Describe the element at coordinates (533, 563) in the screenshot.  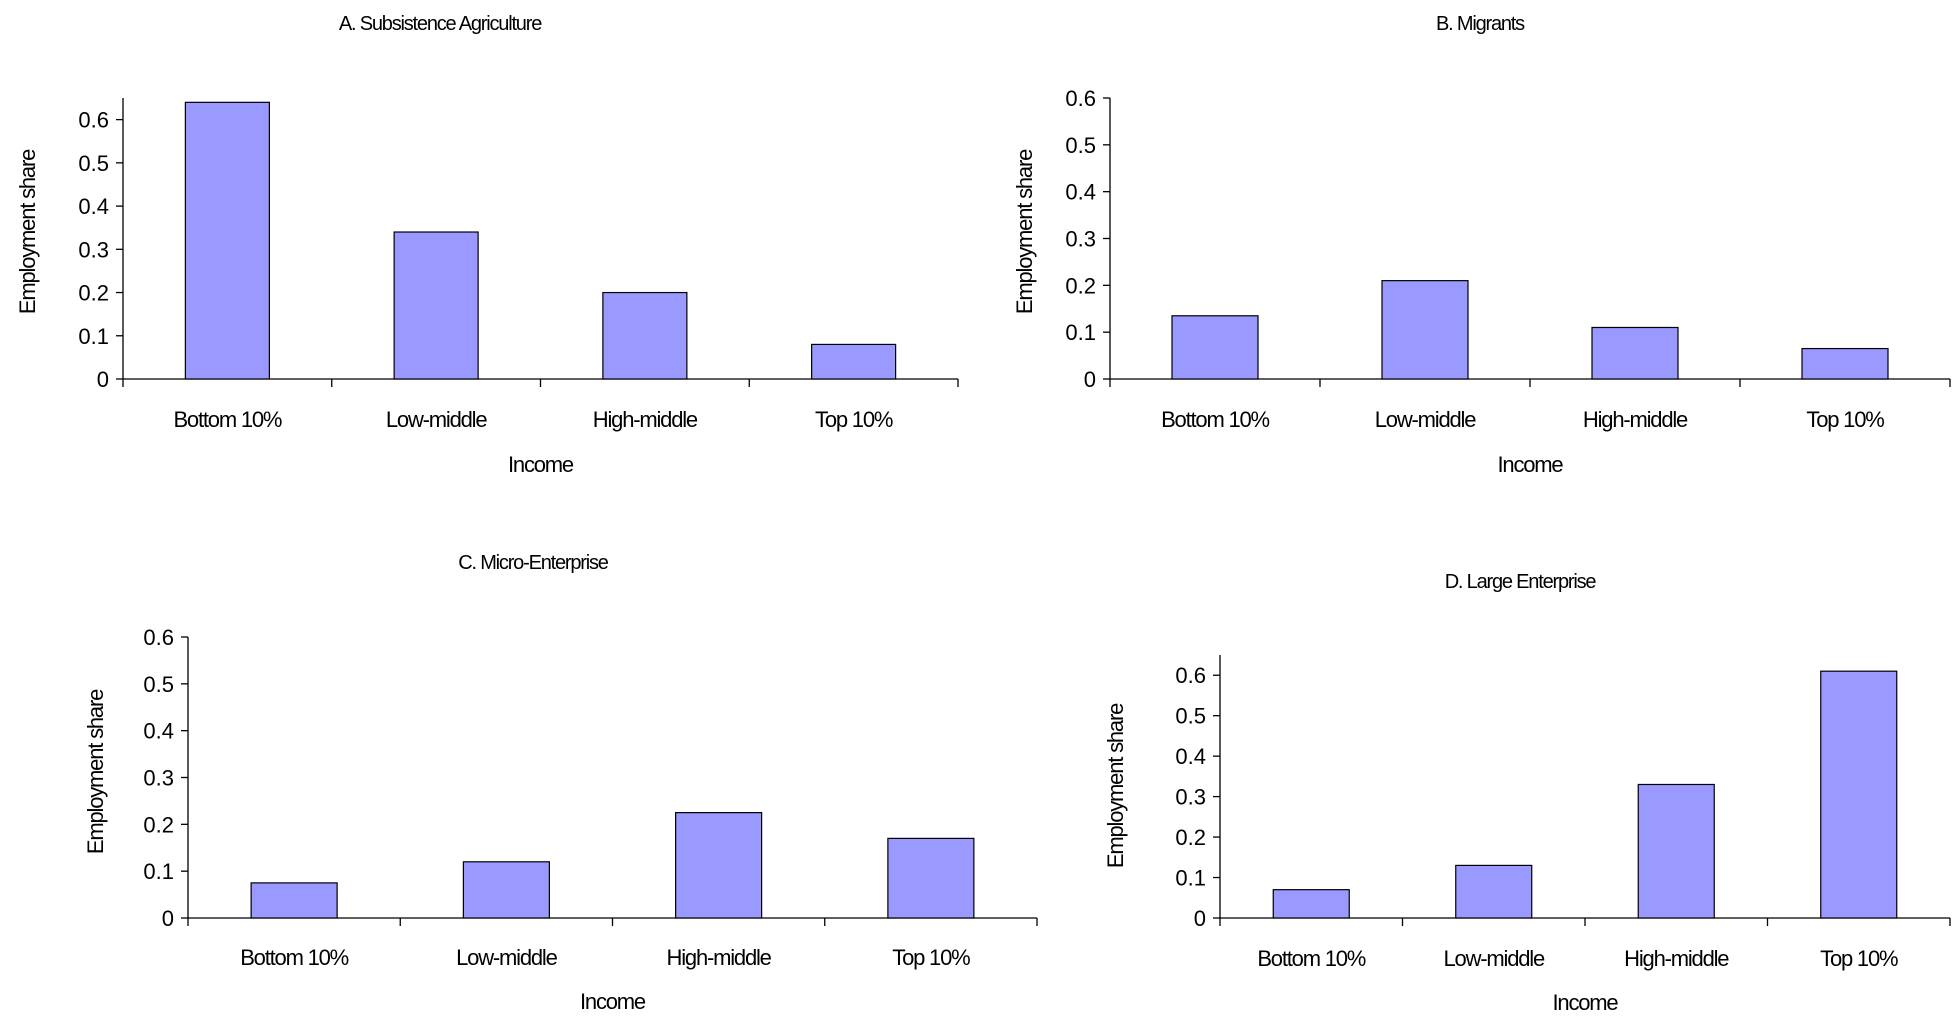
I see `chart-title: C. Micro-Enterprise` at that location.